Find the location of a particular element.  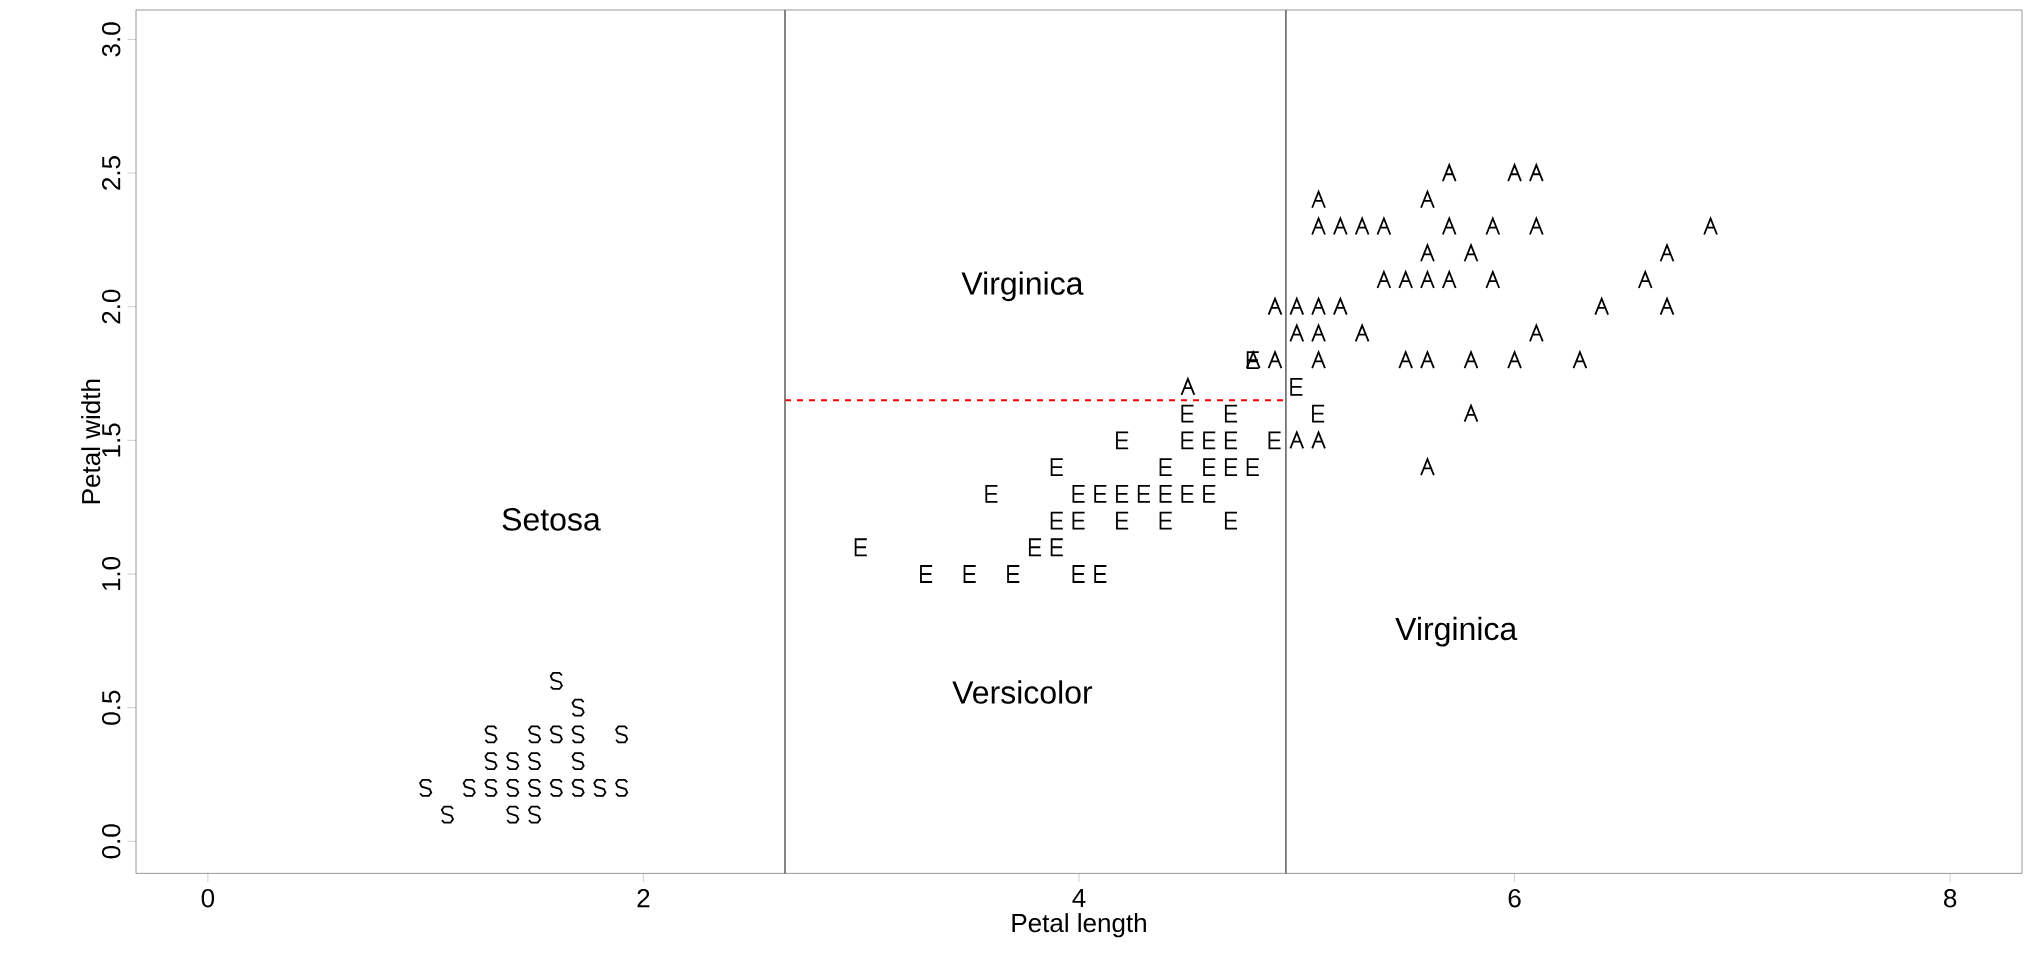

y-axis-title: Petal width is located at coordinates (91, 441).